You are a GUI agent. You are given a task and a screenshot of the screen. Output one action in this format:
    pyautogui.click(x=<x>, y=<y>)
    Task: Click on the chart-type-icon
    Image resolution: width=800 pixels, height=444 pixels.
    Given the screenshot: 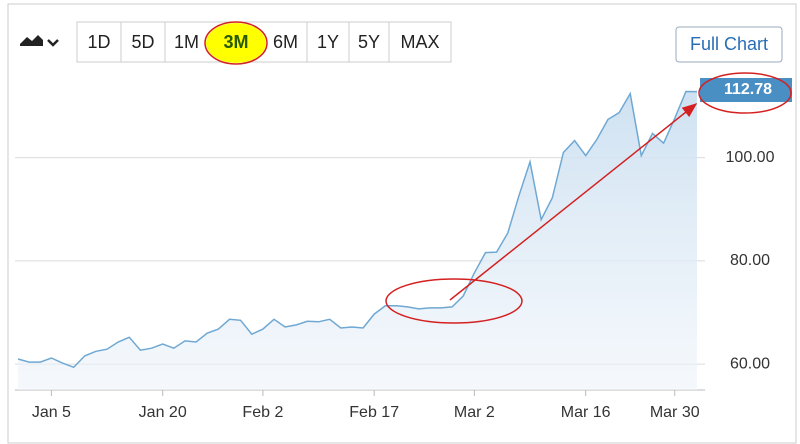 What is the action you would take?
    pyautogui.click(x=31, y=40)
    